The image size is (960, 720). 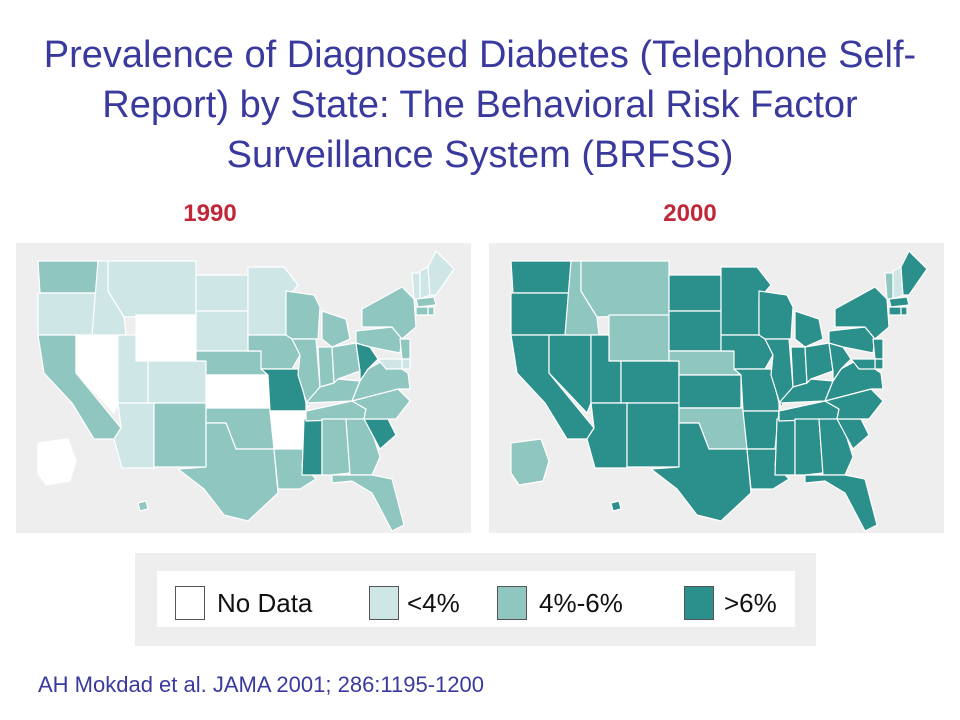 I want to click on map-year-label-2000: 2000, so click(x=690, y=213).